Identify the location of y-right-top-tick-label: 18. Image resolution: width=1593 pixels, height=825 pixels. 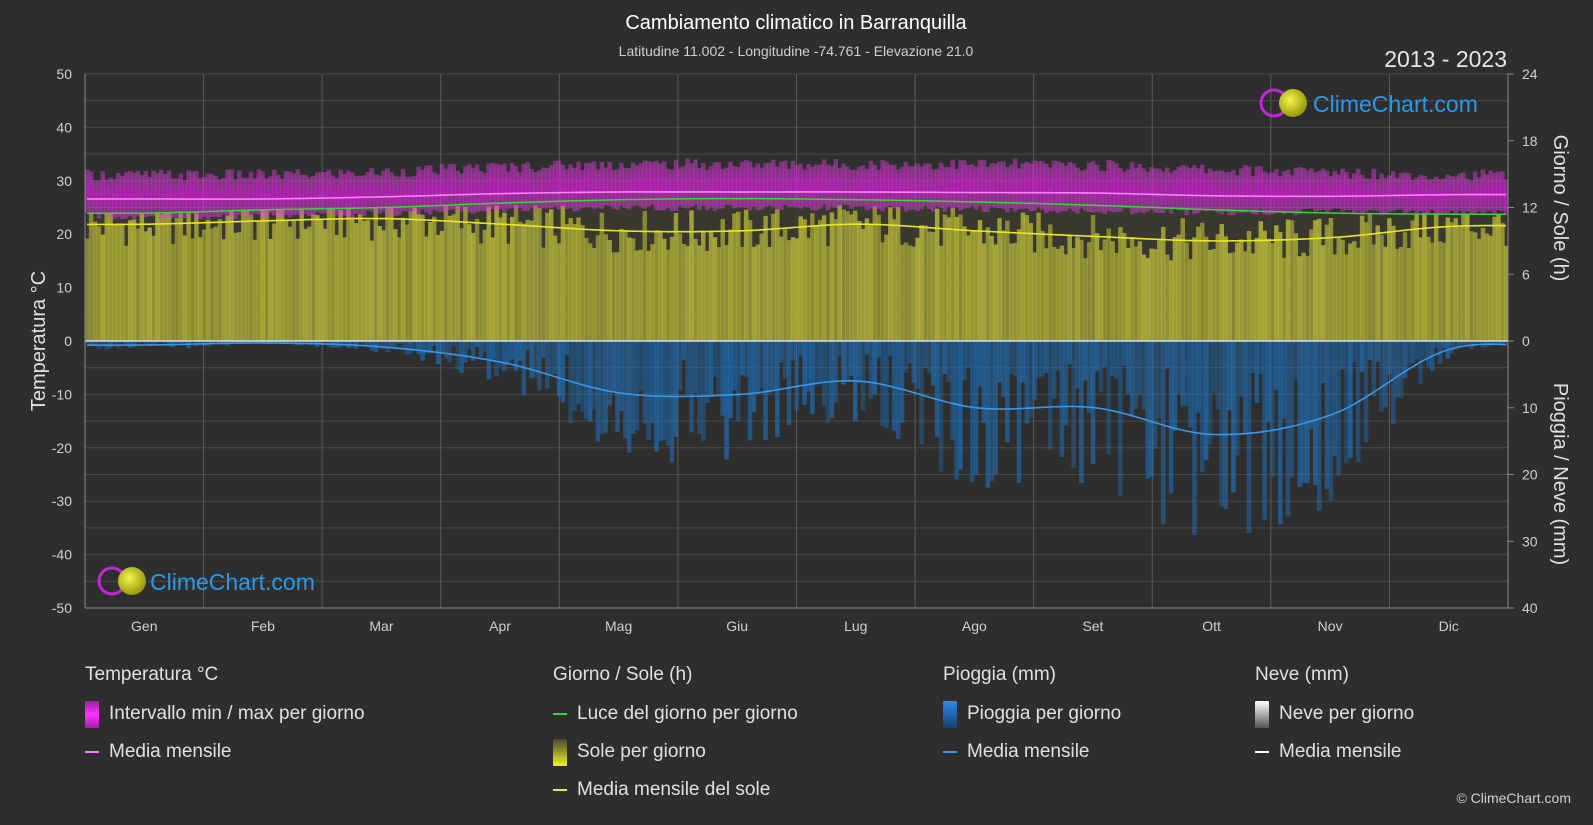
(1530, 141).